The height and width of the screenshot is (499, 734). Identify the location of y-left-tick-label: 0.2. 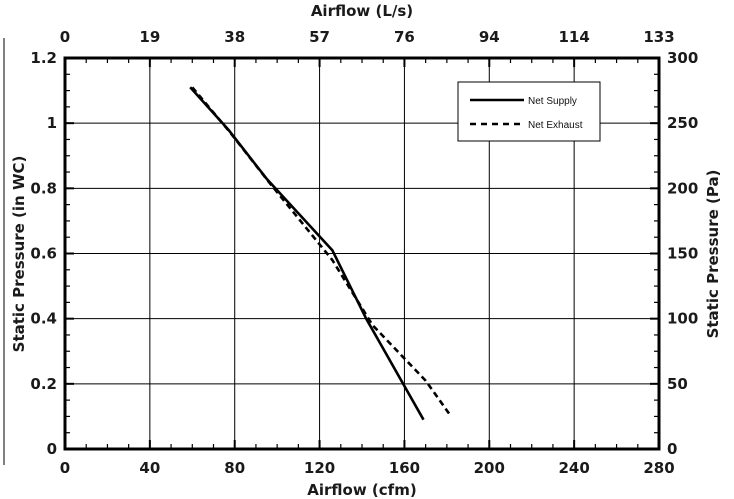
(43, 384).